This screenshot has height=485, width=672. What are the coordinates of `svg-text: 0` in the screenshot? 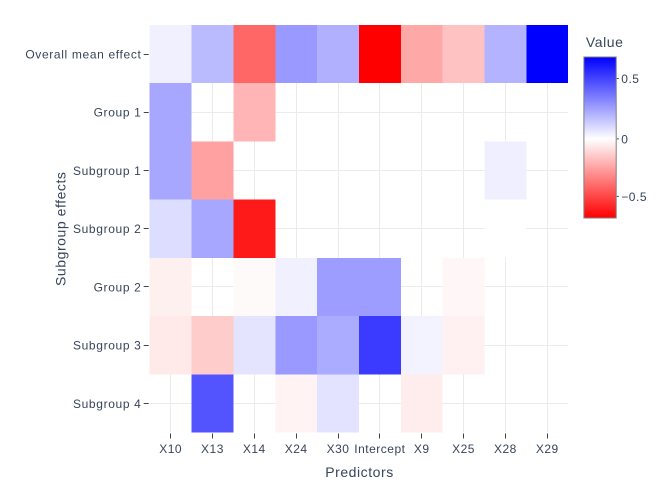 It's located at (624, 139).